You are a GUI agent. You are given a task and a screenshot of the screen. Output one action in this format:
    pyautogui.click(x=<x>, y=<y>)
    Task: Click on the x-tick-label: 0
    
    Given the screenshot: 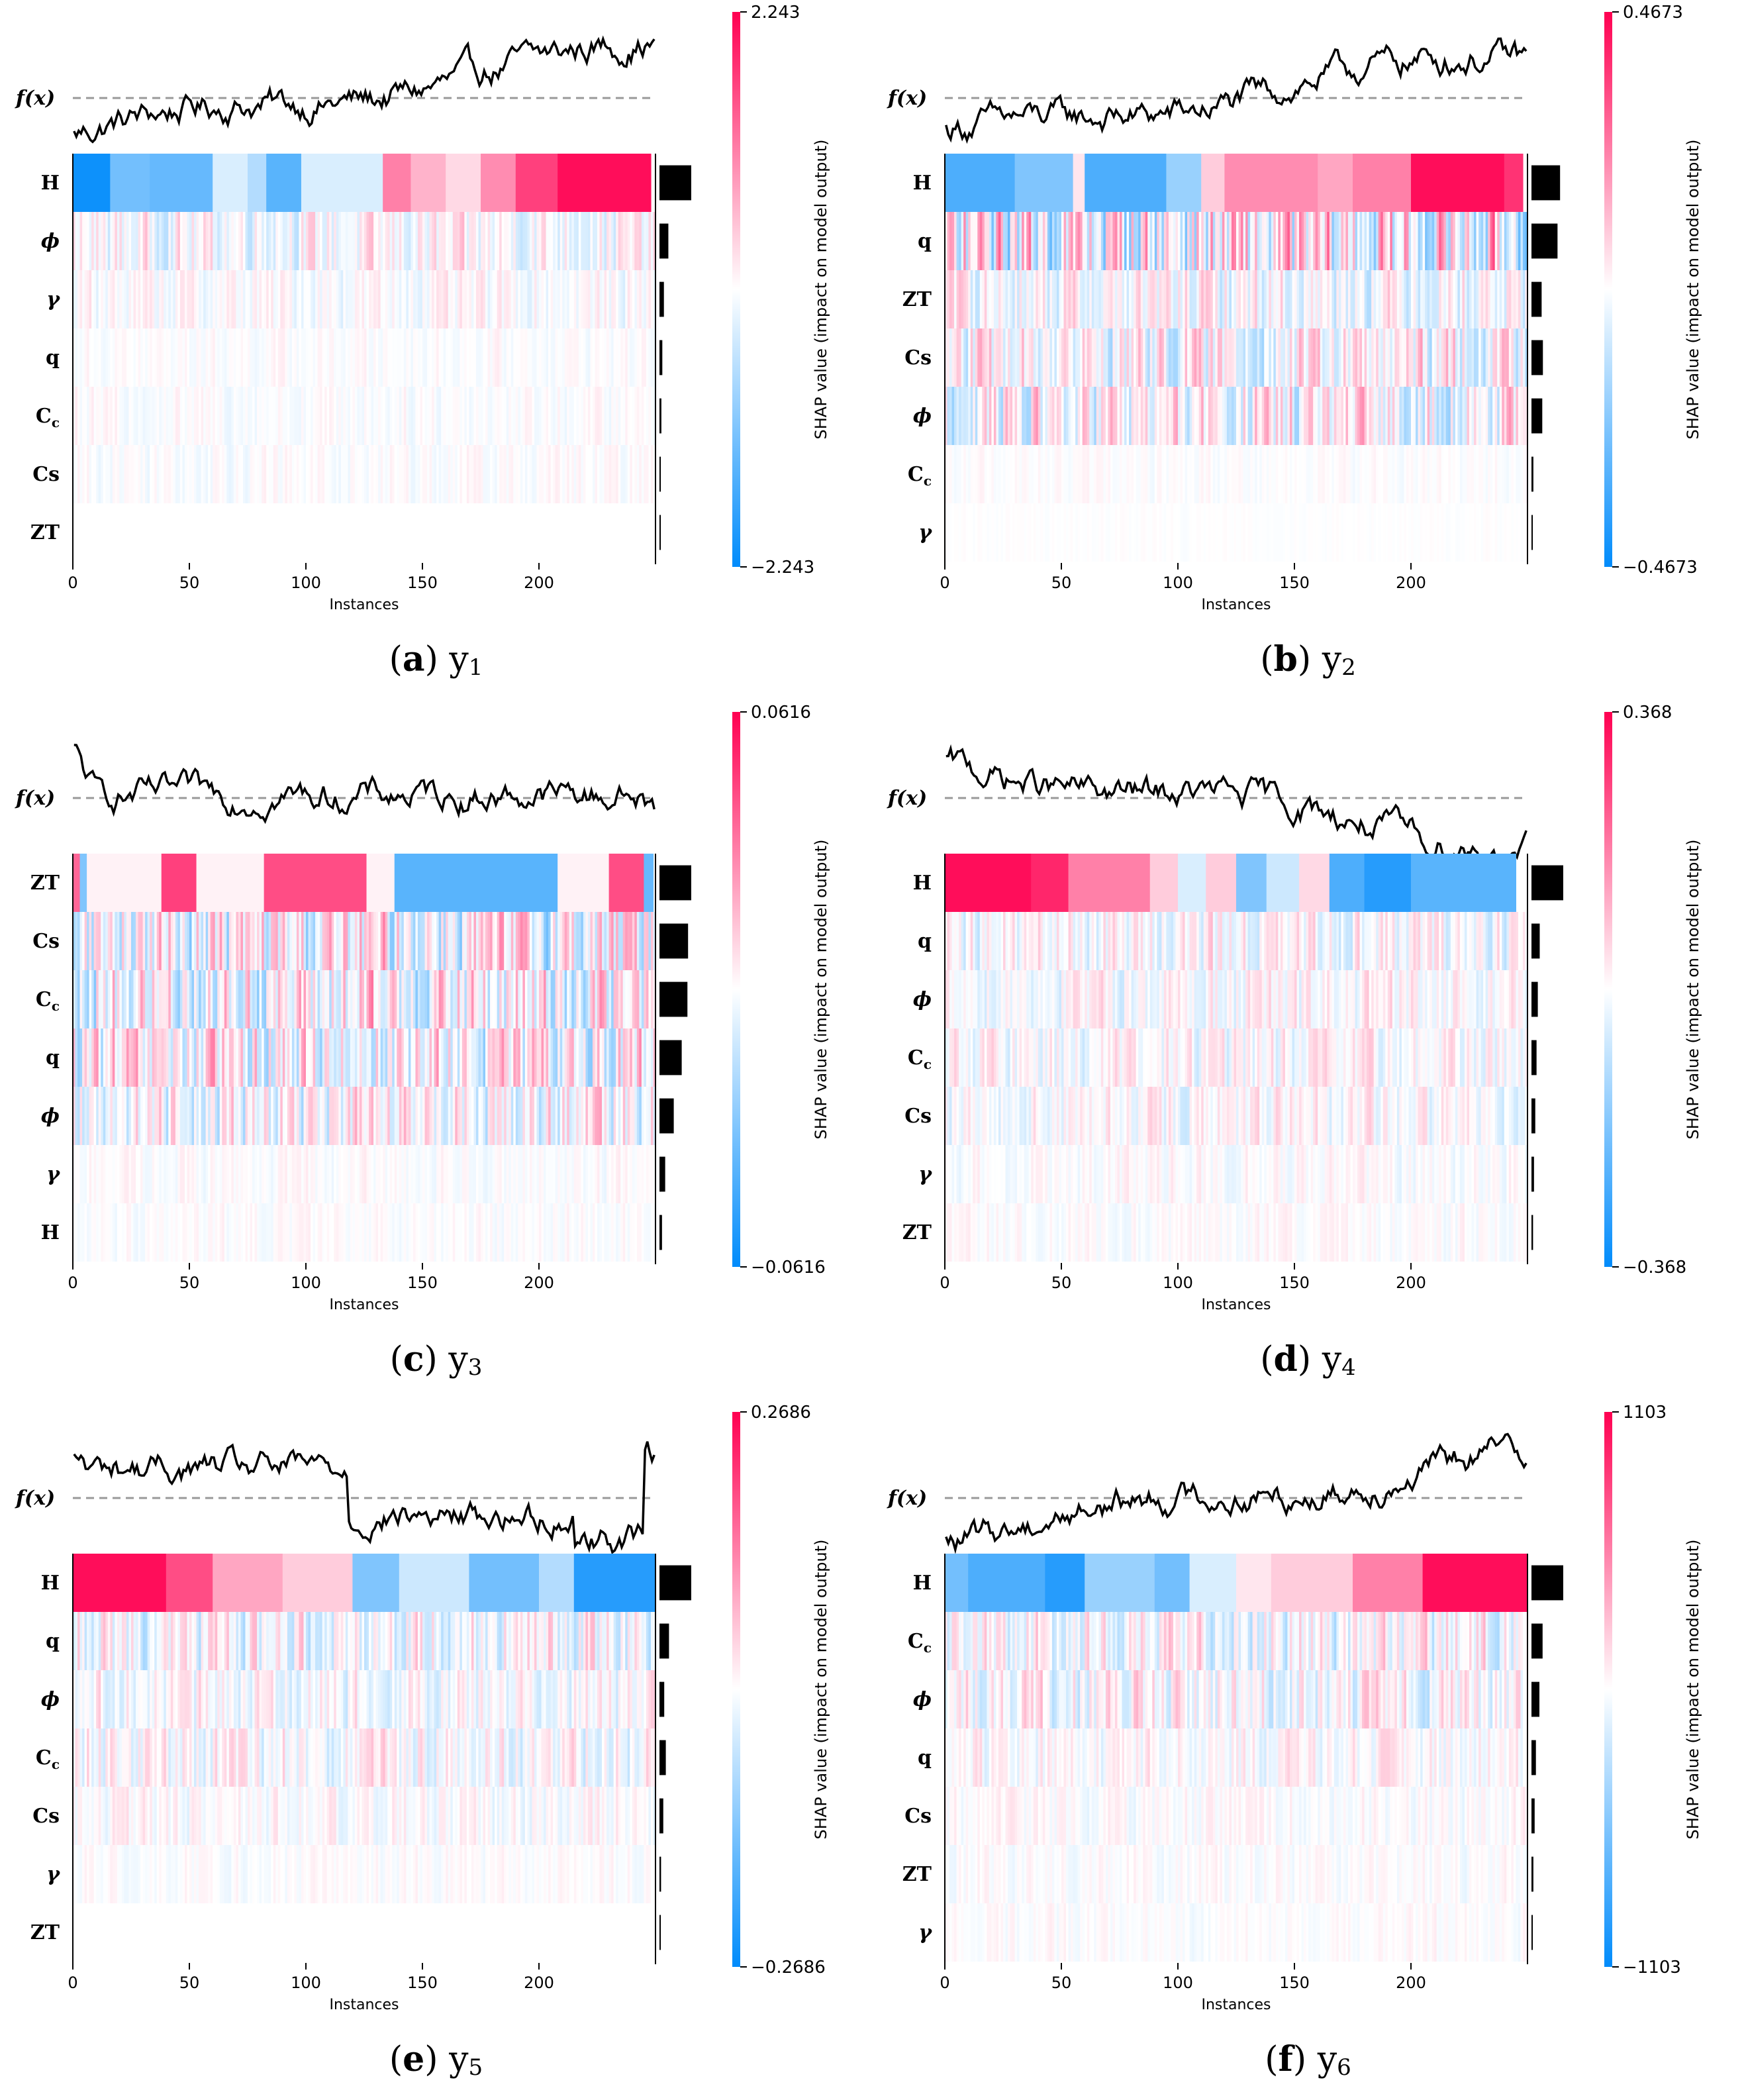 What is the action you would take?
    pyautogui.click(x=72, y=583)
    